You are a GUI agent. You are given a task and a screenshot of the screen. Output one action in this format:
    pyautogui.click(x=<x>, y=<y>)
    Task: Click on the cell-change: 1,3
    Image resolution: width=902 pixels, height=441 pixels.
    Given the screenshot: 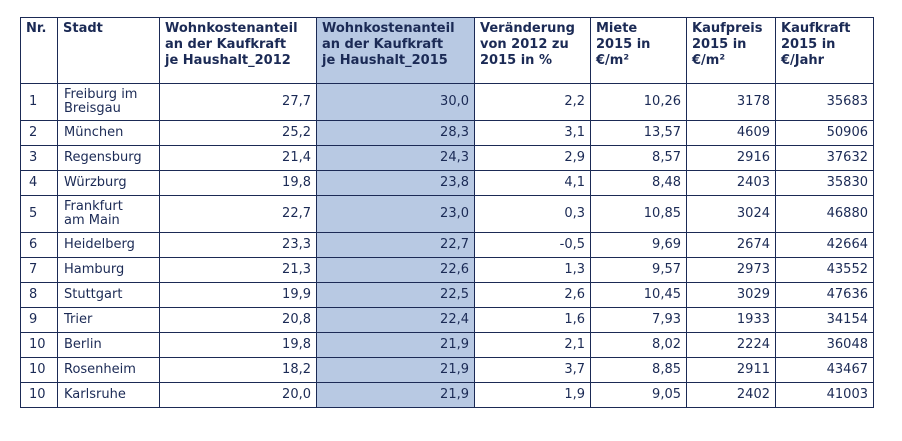 What is the action you would take?
    pyautogui.click(x=532, y=270)
    